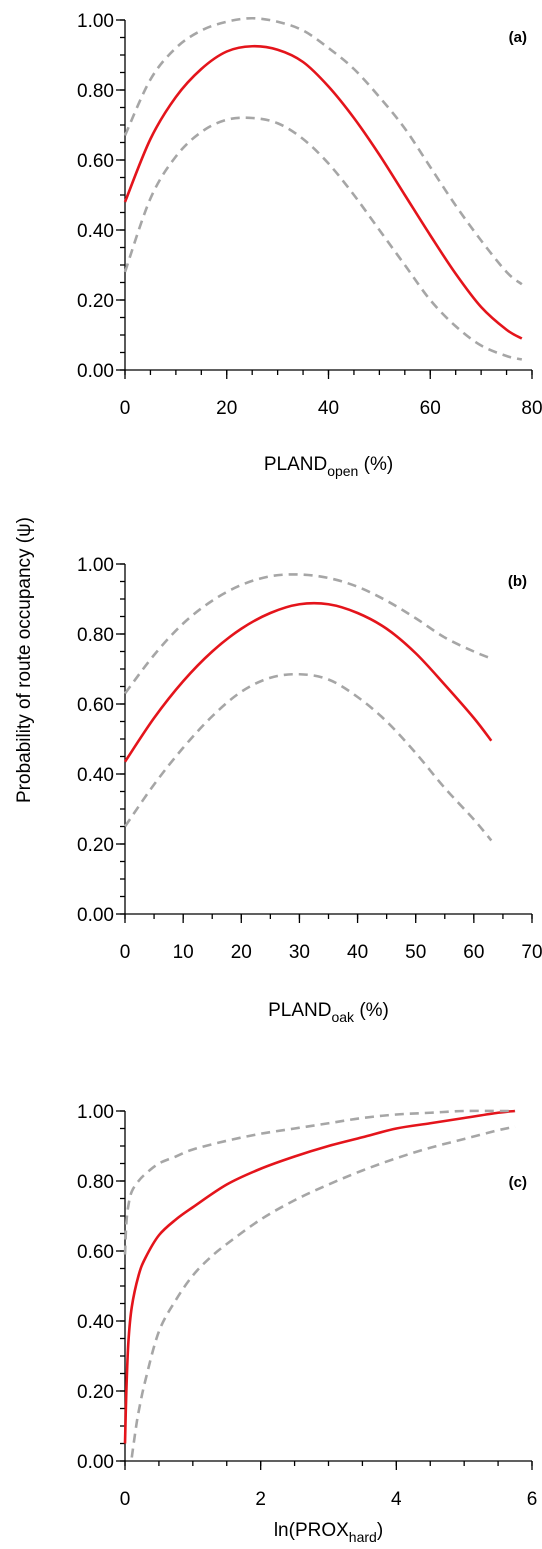 This screenshot has height=1549, width=542. I want to click on panel-label: (a), so click(518, 37).